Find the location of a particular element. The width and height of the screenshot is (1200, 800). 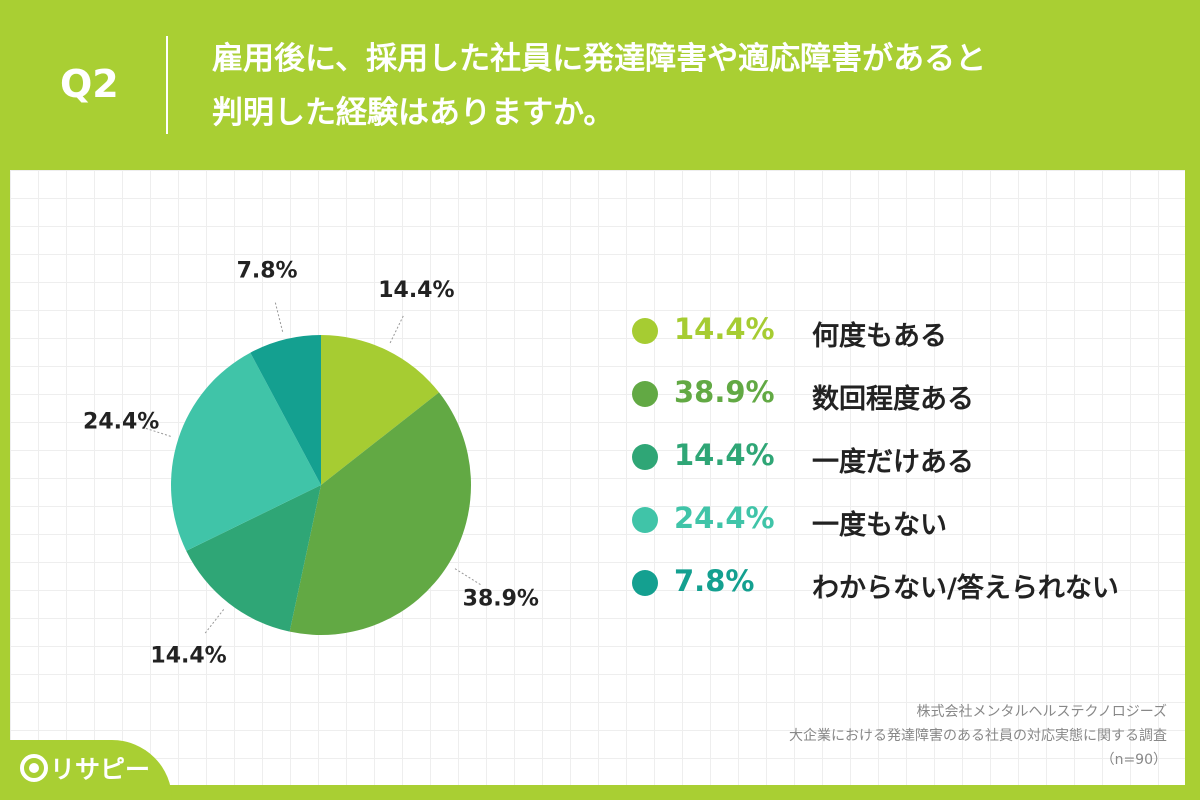

legend-label: わからない/答えられない is located at coordinates (965, 588).